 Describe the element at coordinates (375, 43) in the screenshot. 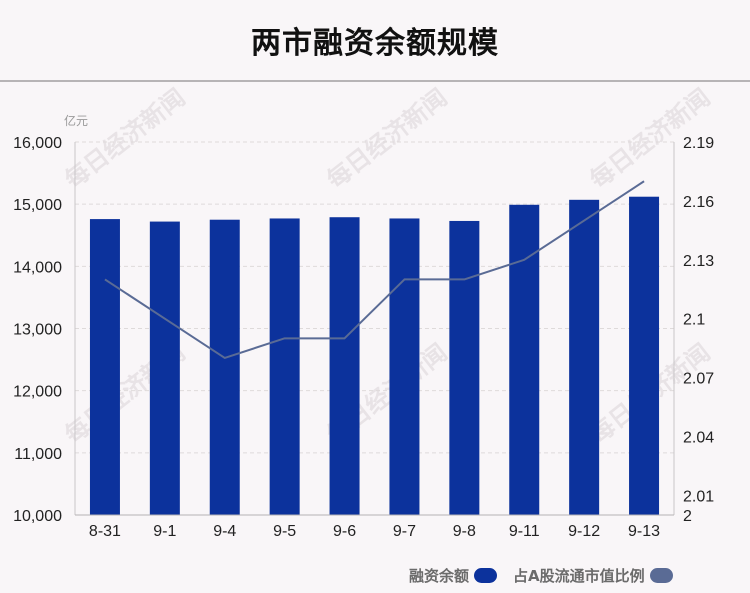

I see `chart-title: 两市融资余额规模` at that location.